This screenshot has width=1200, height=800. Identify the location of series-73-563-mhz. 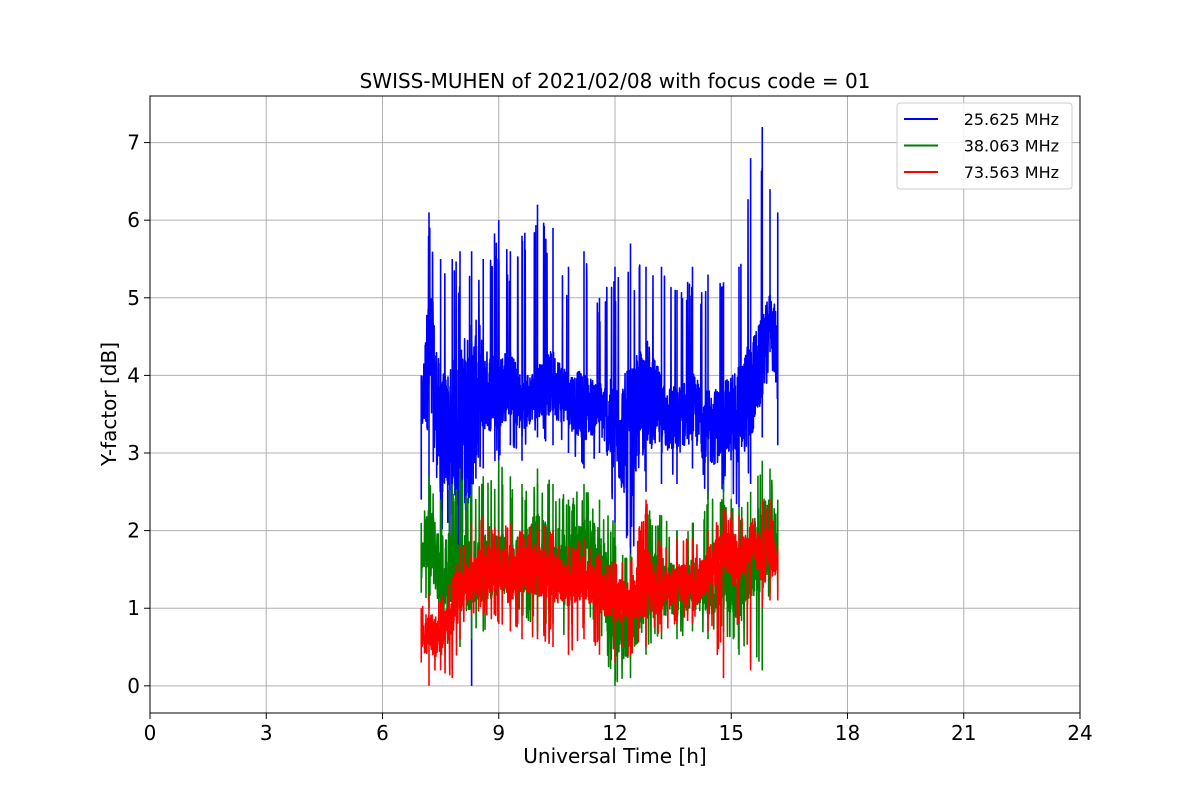
(599, 592).